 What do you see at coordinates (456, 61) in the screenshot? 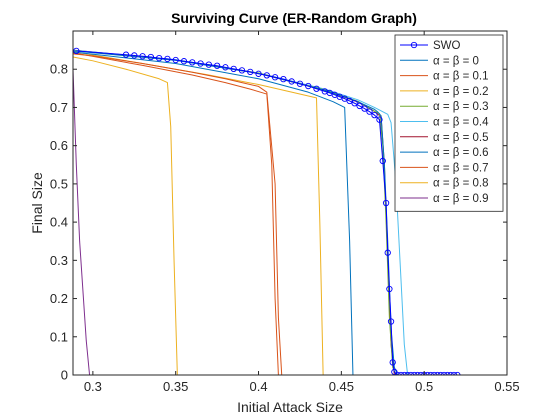
I see `legend-label-1: α = β = 0` at bounding box center [456, 61].